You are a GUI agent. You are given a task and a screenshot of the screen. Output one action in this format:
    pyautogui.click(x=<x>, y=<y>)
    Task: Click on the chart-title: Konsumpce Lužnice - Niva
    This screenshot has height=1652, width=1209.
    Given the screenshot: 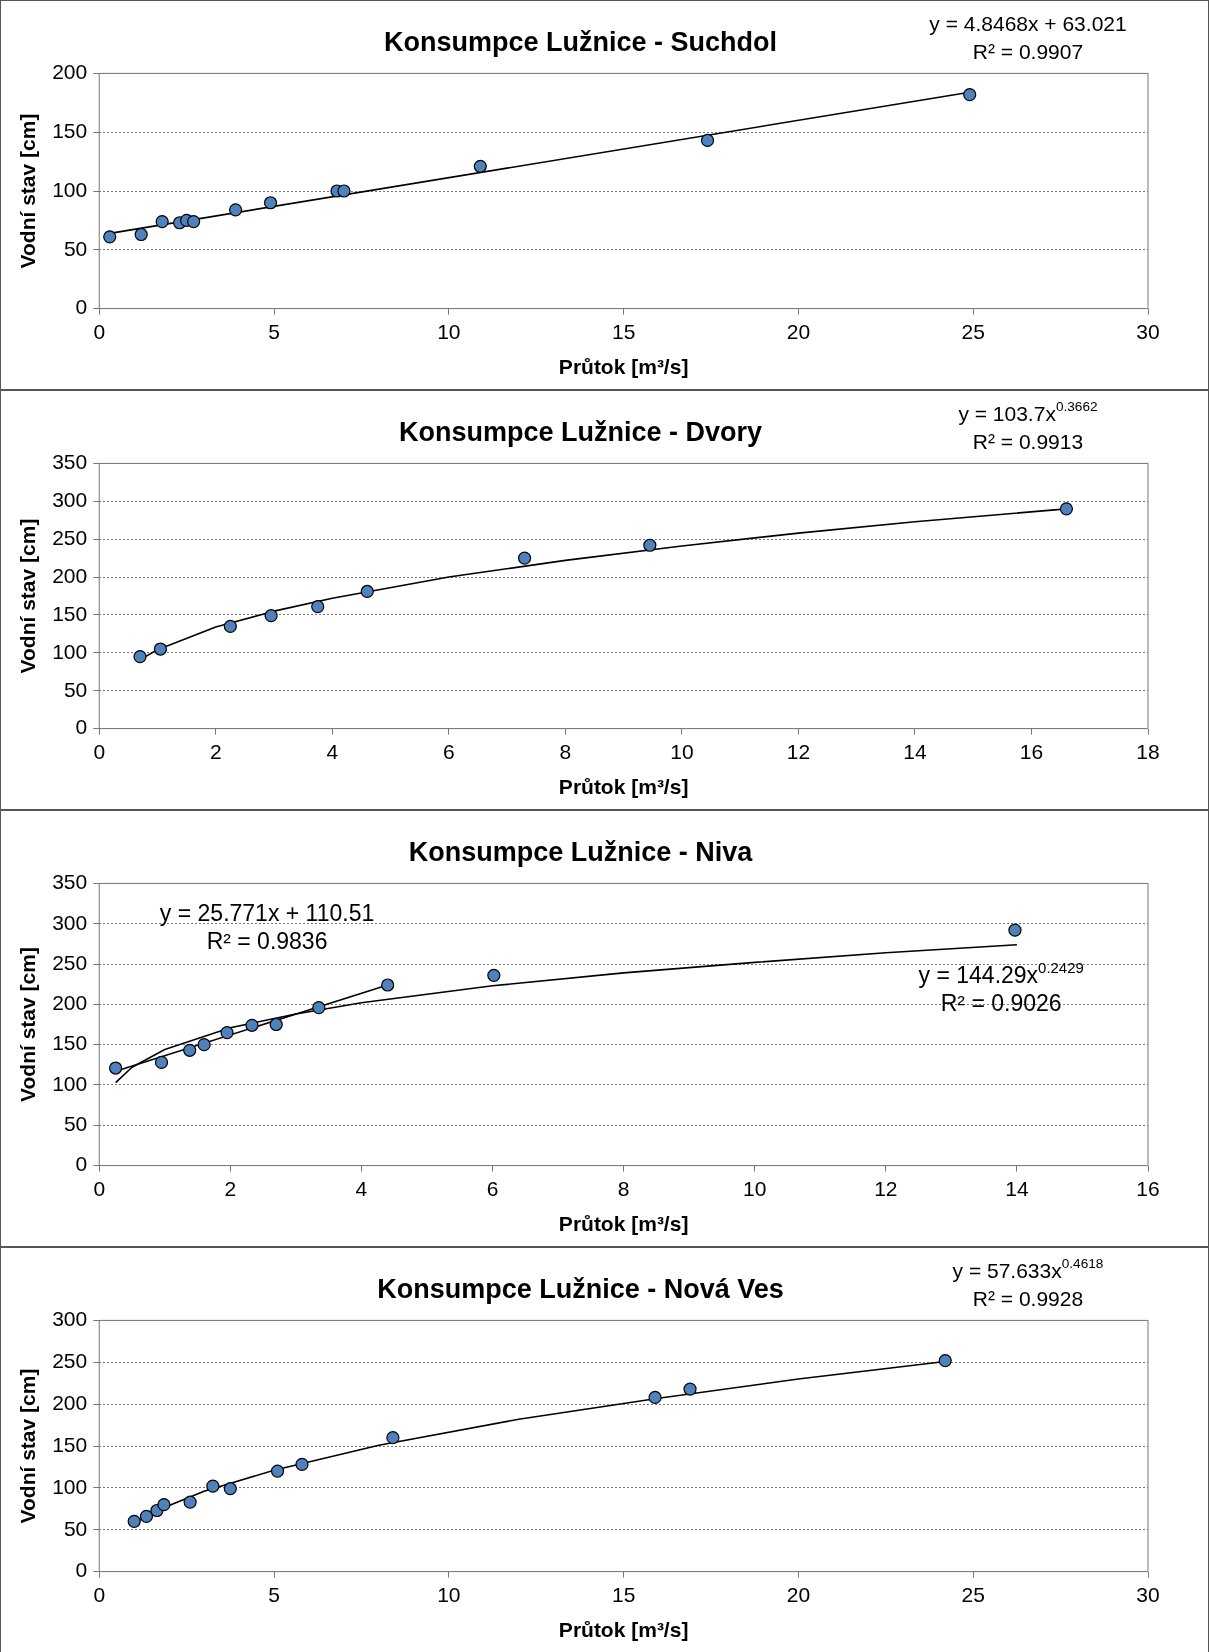 What is the action you would take?
    pyautogui.click(x=581, y=851)
    